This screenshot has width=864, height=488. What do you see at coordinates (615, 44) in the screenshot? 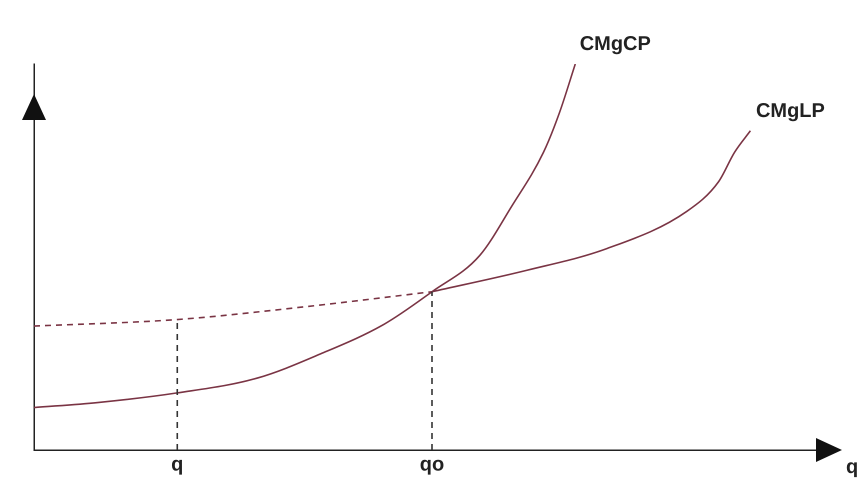
I see `series-label: CMgCP` at bounding box center [615, 44].